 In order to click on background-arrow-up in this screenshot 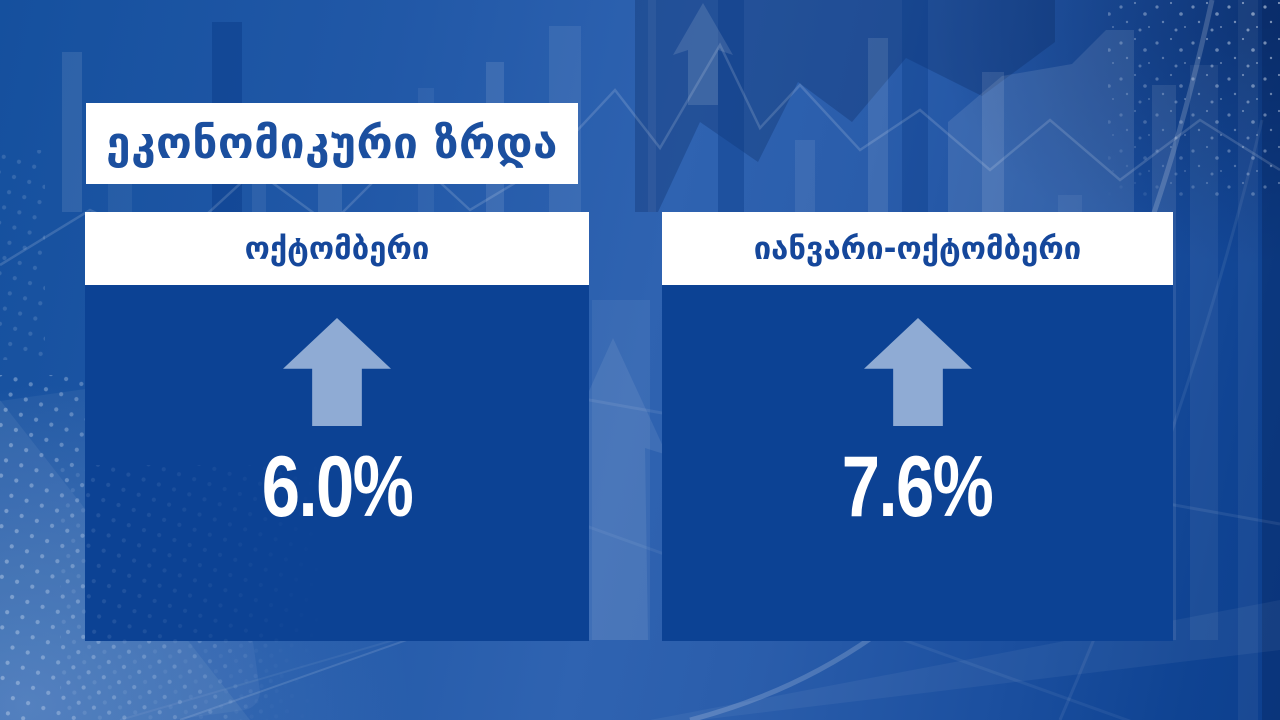, I will do `click(703, 54)`.